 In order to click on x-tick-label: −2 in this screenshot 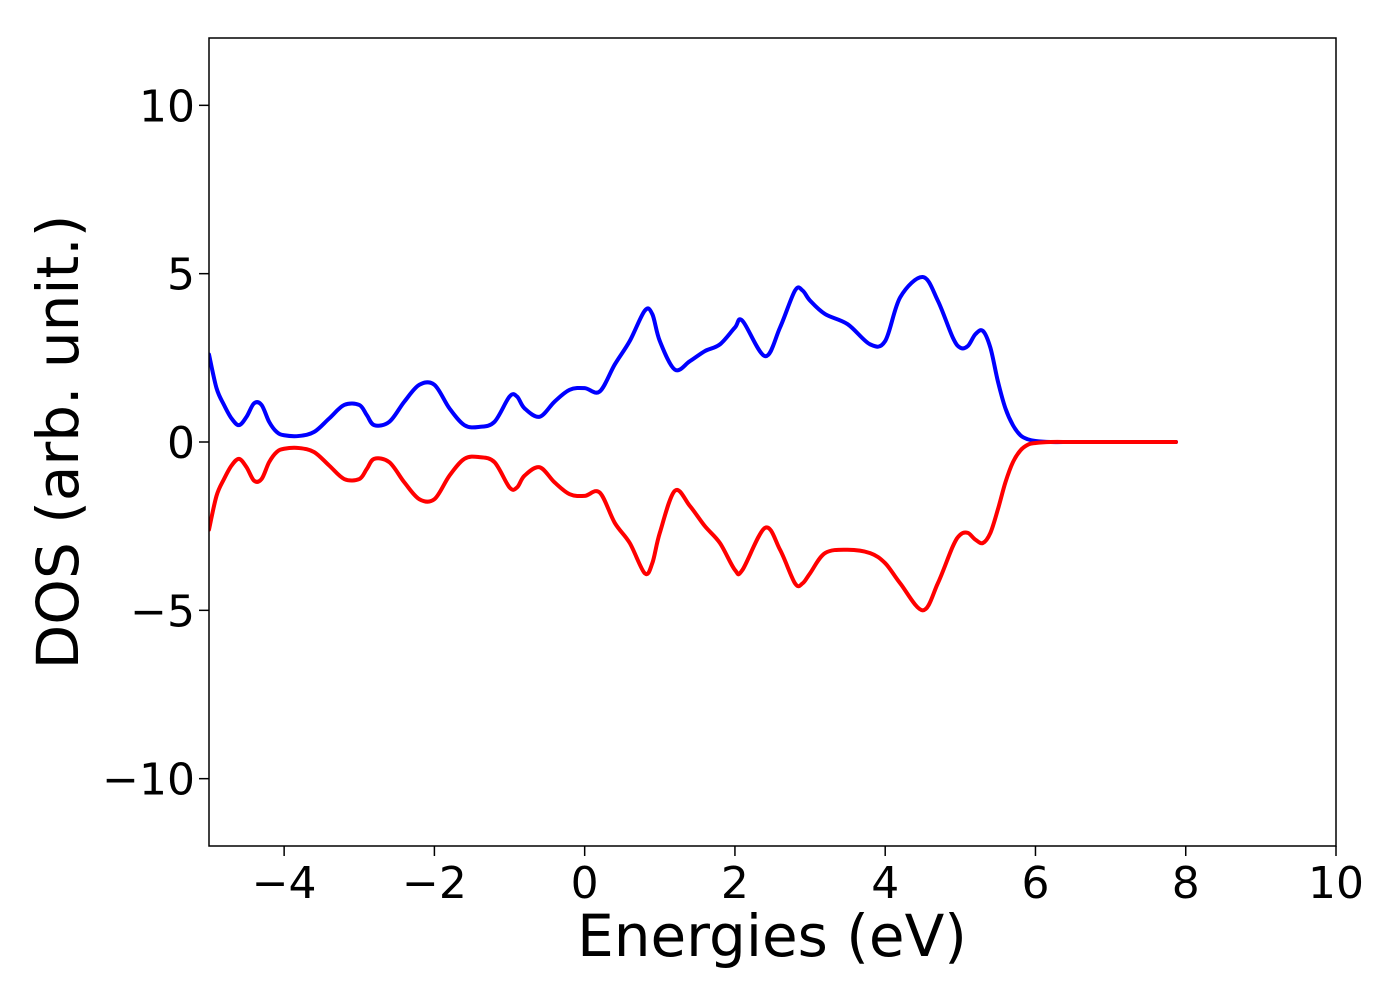, I will do `click(434, 883)`.